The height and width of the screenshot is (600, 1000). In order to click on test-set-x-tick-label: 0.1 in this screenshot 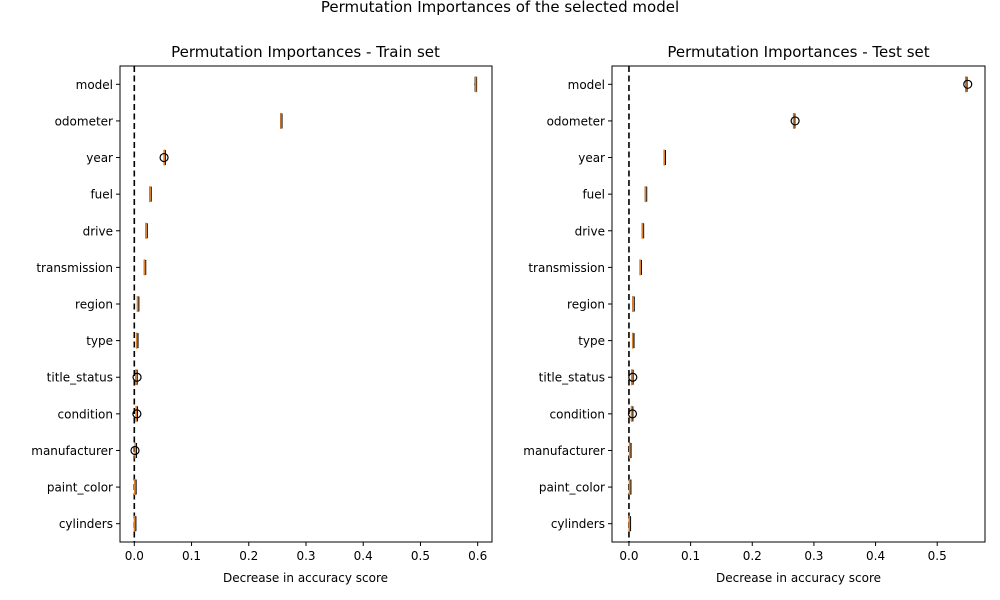, I will do `click(690, 556)`.